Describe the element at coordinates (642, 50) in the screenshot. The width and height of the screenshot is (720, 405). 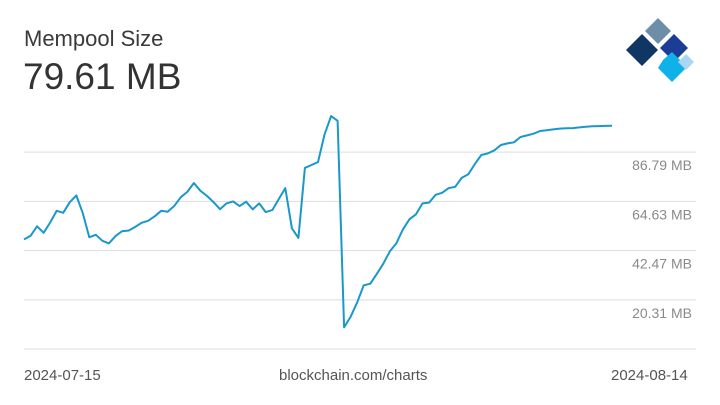
I see `logo-left-tile` at that location.